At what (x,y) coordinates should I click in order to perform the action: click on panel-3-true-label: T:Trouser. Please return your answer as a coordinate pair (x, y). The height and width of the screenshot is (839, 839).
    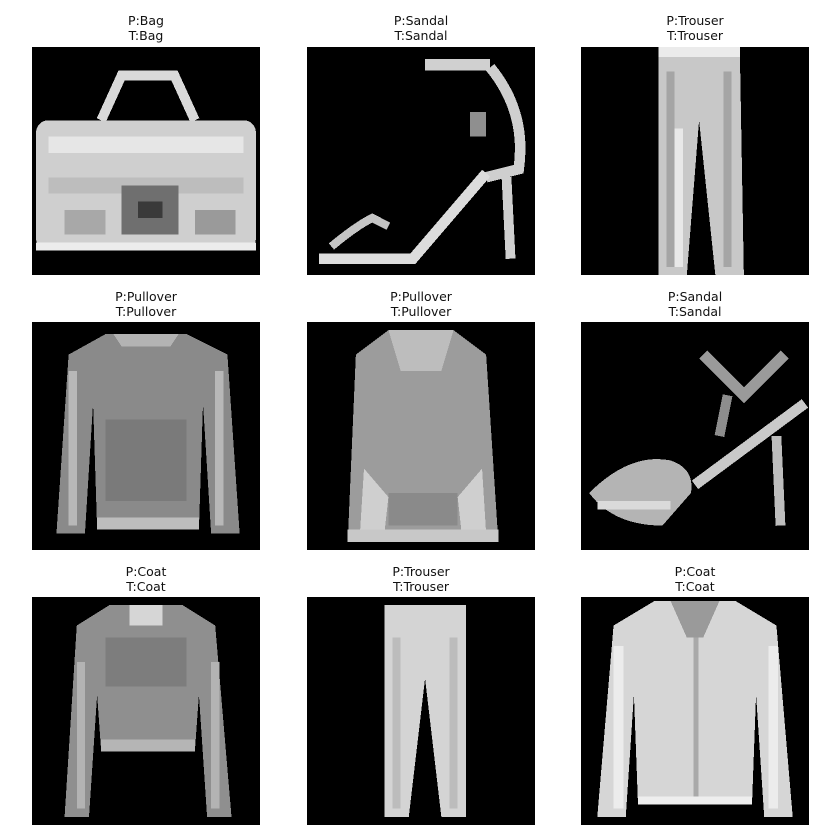
    Looking at the image, I should click on (695, 35).